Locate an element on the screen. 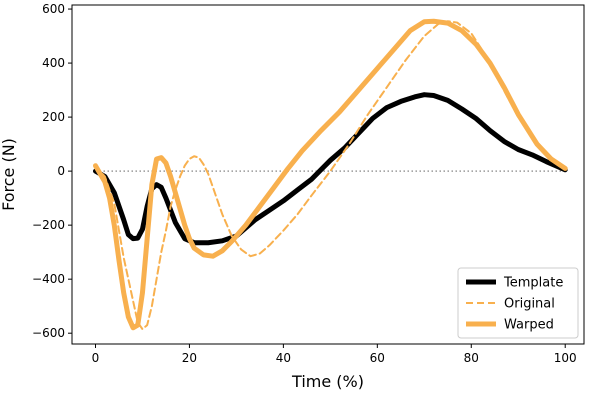  legend-label-warped: Warped is located at coordinates (529, 325).